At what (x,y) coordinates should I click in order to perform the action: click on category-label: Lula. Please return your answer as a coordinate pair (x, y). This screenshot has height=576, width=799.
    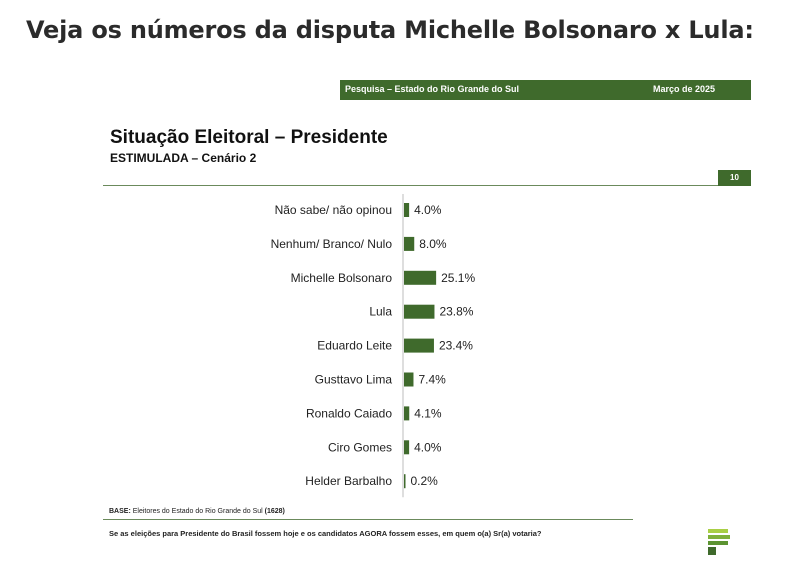
    Looking at the image, I should click on (380, 312).